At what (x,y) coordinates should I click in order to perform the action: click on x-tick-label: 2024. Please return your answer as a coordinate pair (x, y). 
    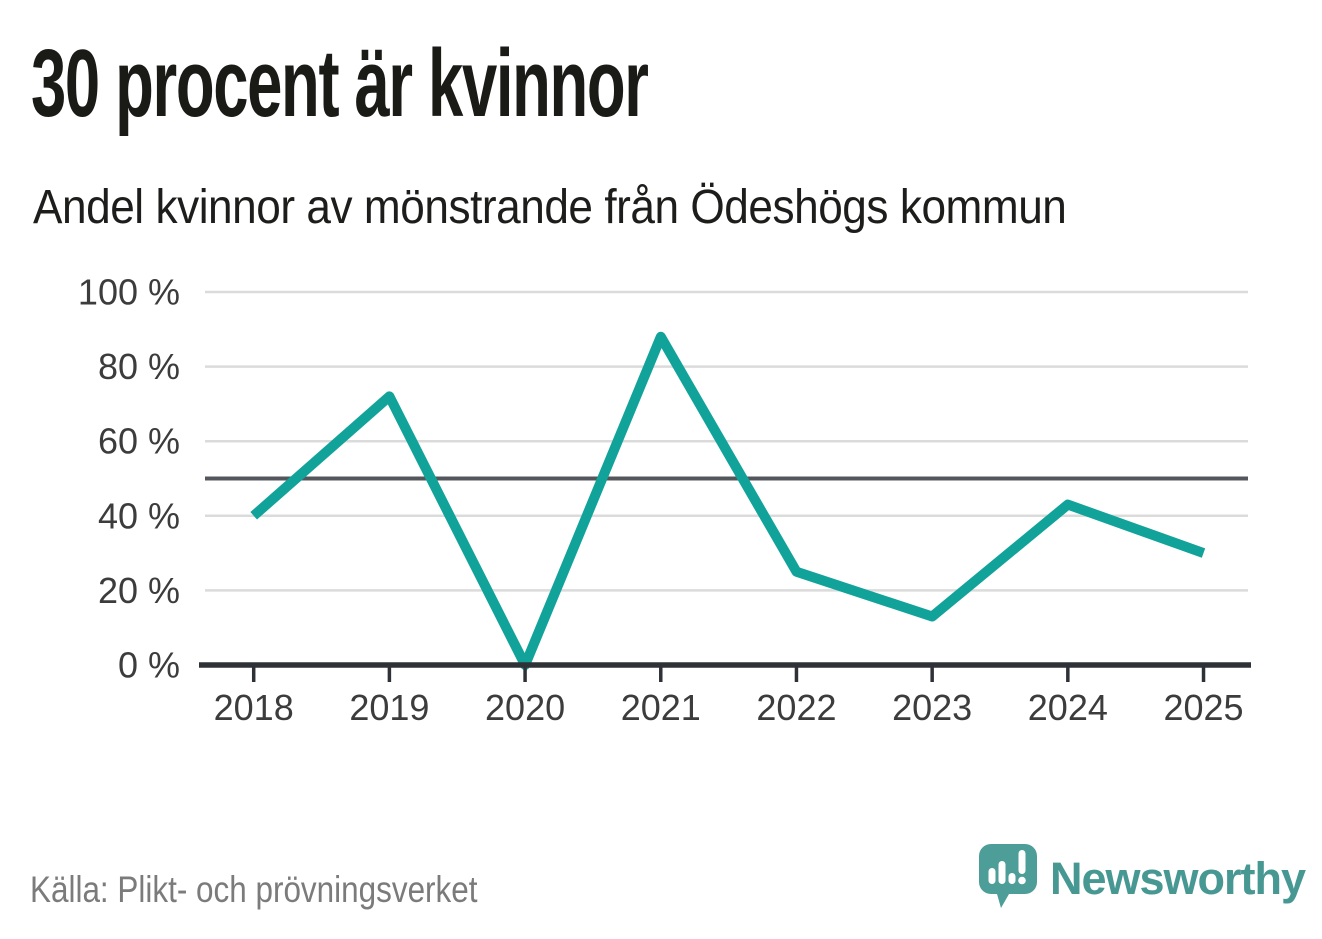
    Looking at the image, I should click on (1068, 707).